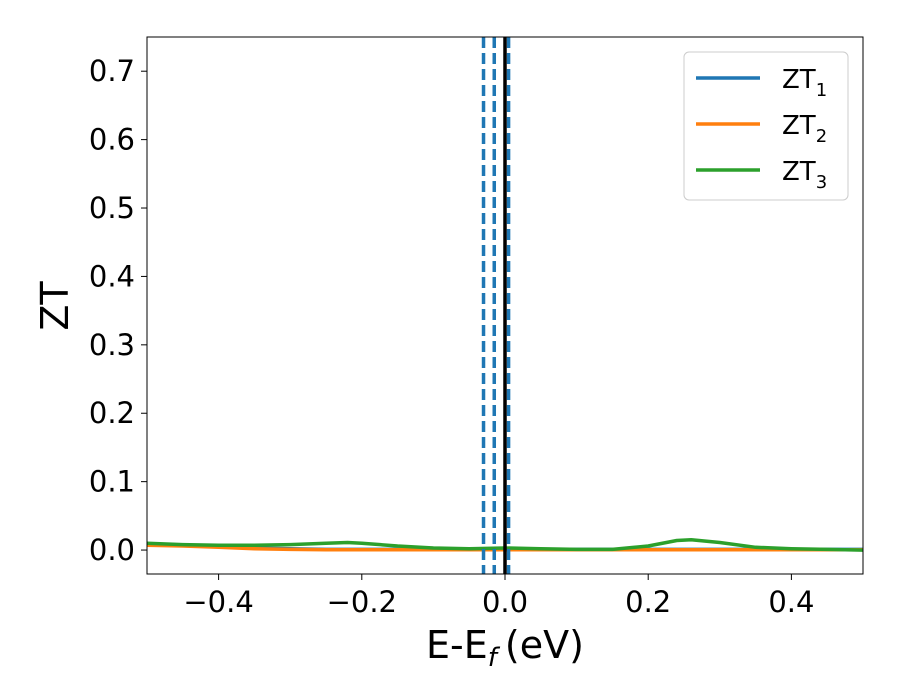 This screenshot has height=700, width=900. Describe the element at coordinates (544, 645) in the screenshot. I see `x-axis-title-unit: (eV)` at that location.